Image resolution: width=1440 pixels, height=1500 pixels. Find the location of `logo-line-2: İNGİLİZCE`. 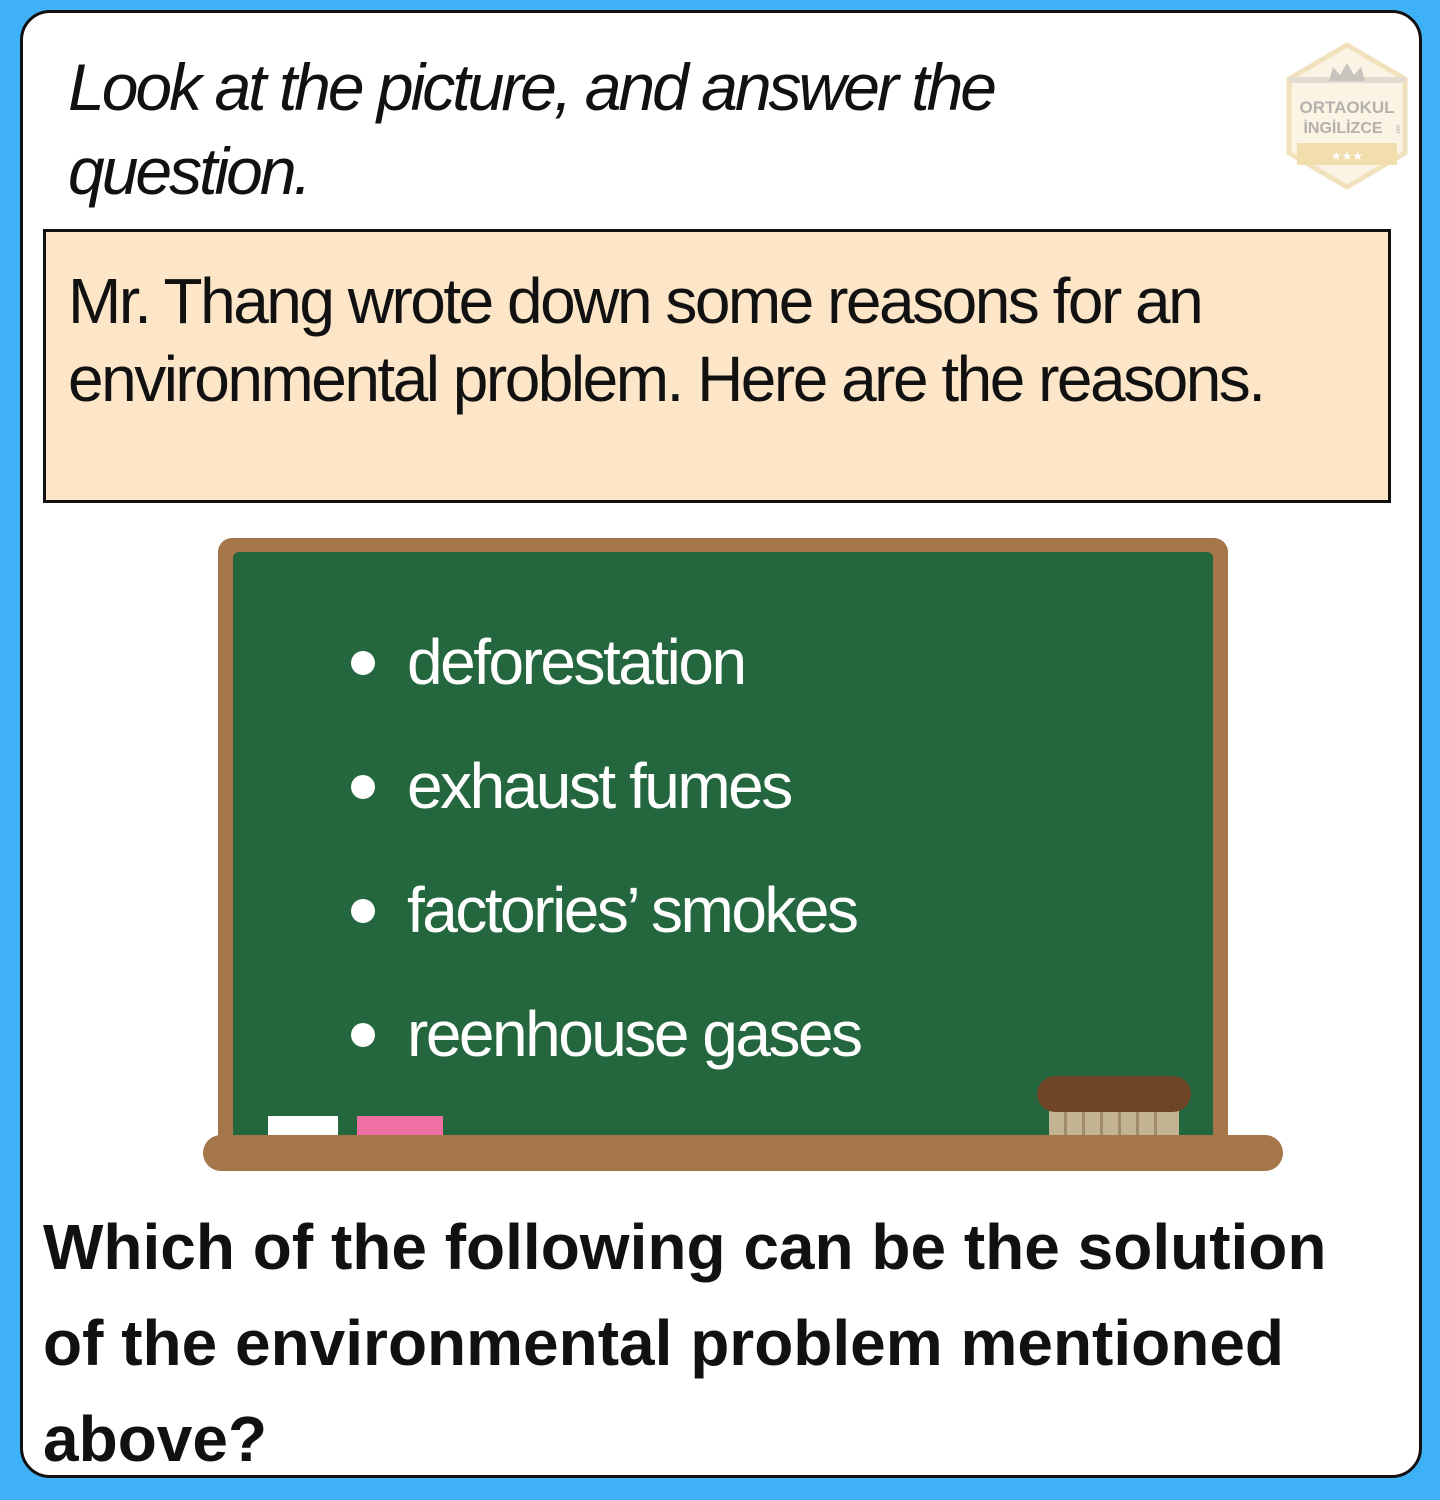

logo-line-2: İNGİLİZCE is located at coordinates (1342, 128).